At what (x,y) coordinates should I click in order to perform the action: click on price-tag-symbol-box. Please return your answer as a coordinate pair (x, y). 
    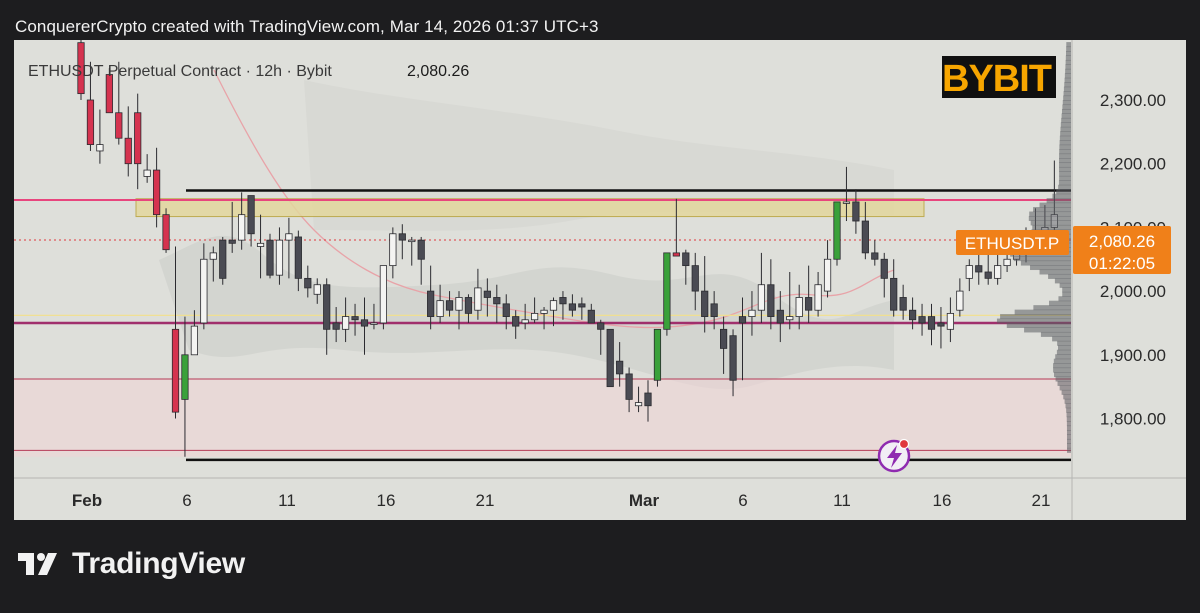
    Looking at the image, I should click on (1012, 242).